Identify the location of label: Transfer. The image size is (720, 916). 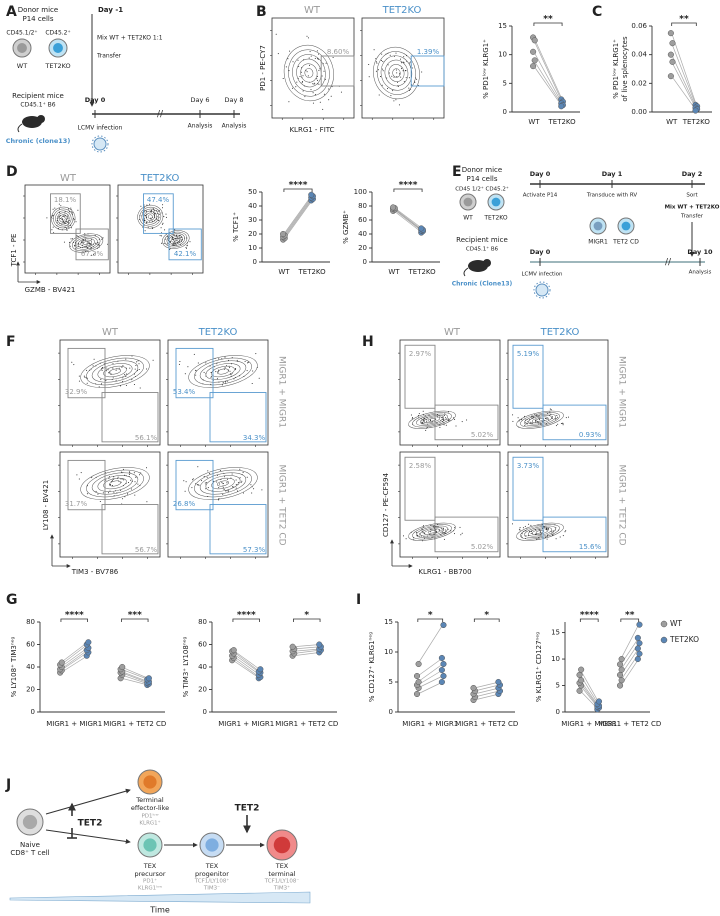
(692, 217).